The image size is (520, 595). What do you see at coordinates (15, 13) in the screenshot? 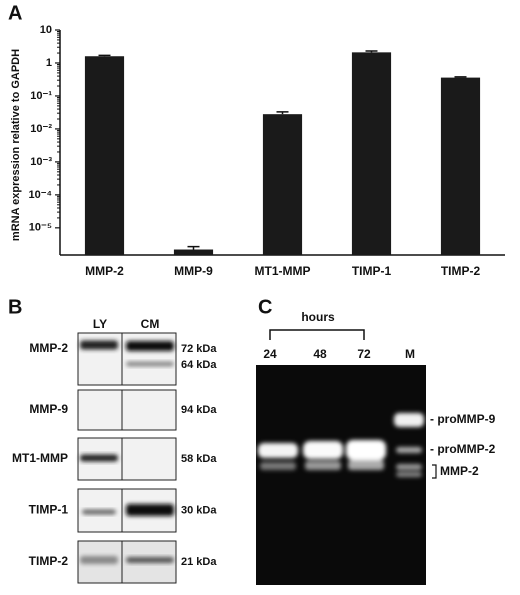
I see `panel-label: A` at bounding box center [15, 13].